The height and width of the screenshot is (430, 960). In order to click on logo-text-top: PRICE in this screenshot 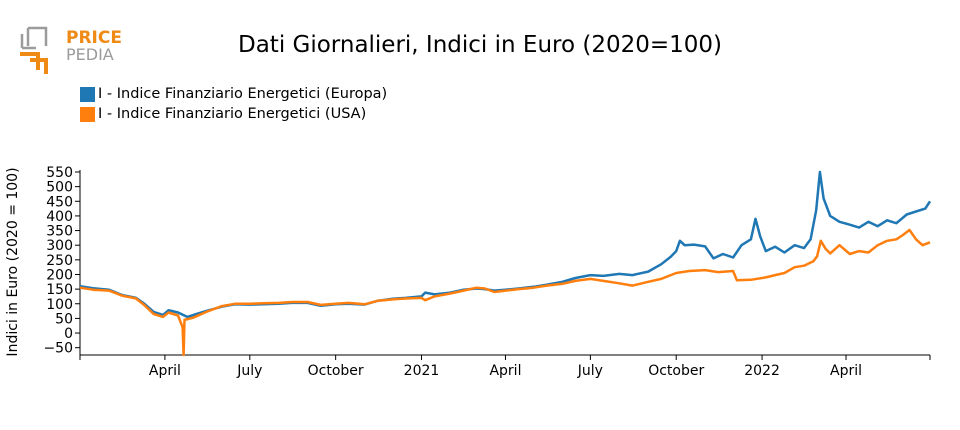, I will do `click(94, 38)`.